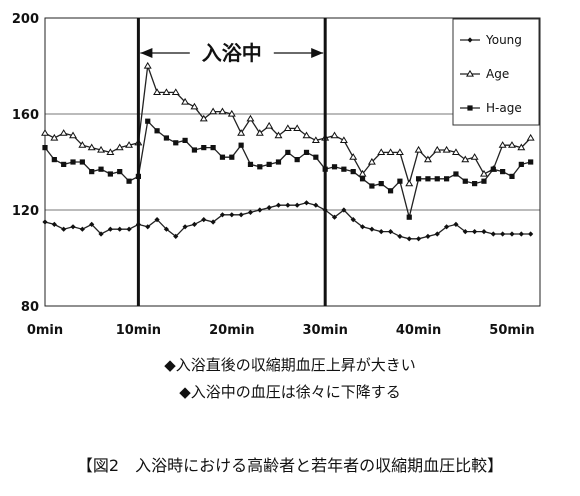 This screenshot has width=580, height=496. Describe the element at coordinates (30, 307) in the screenshot. I see `y-tick-label: 80` at that location.